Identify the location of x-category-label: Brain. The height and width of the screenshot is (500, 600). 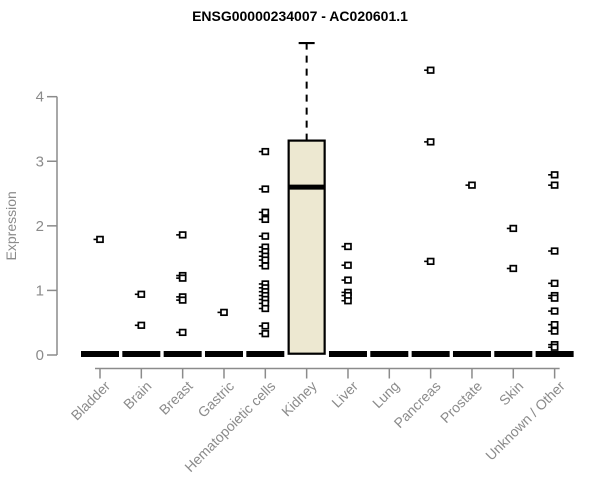
(137, 395).